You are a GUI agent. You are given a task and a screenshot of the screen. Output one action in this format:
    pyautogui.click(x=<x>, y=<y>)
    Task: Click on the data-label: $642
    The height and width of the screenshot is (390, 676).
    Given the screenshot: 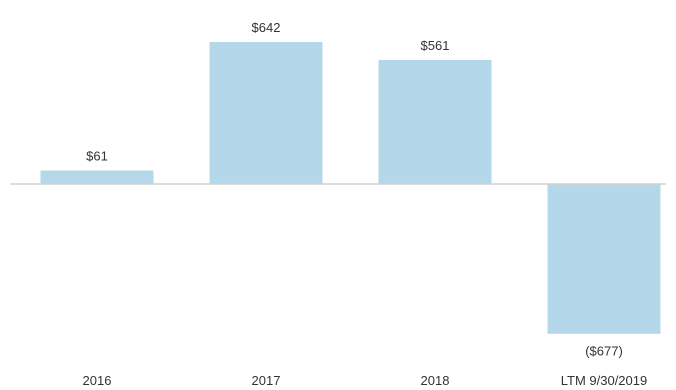 What is the action you would take?
    pyautogui.click(x=266, y=27)
    